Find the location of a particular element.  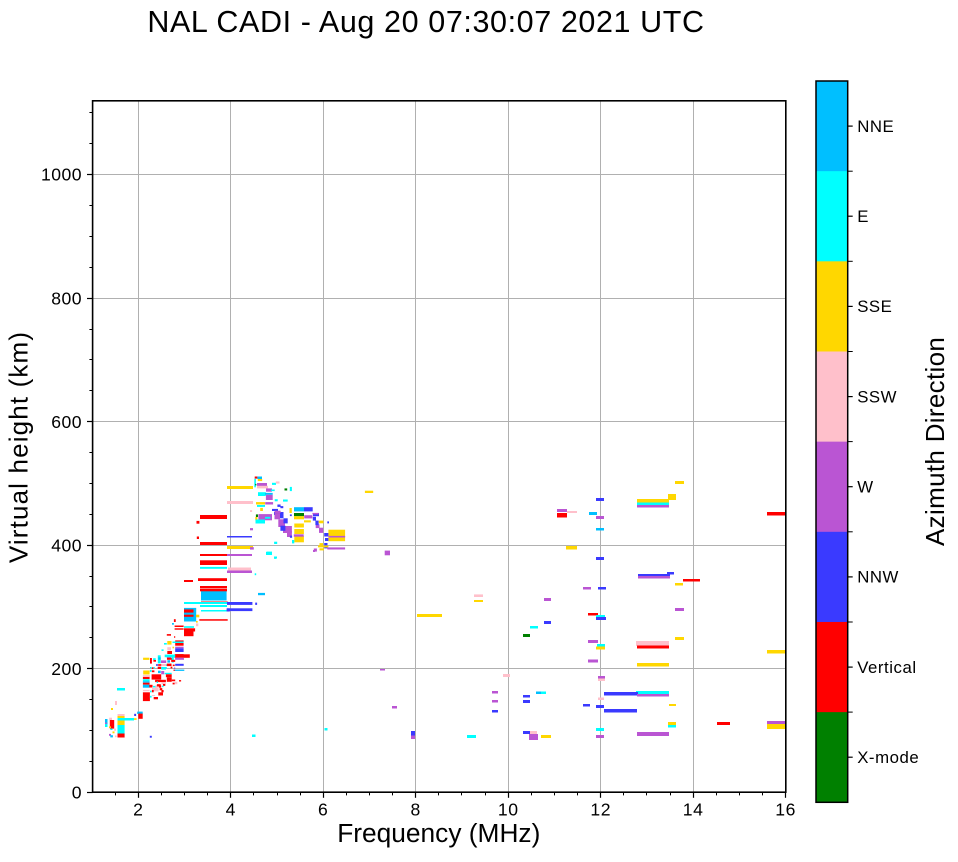

svg-text: 1000 is located at coordinates (61, 175).